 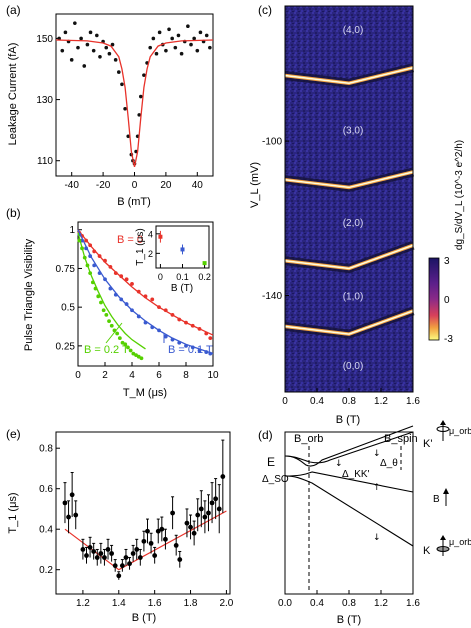 What do you see at coordinates (179, 255) in the screenshot?
I see `panel-b-inset: 0 0.1 0.2 2 4` at bounding box center [179, 255].